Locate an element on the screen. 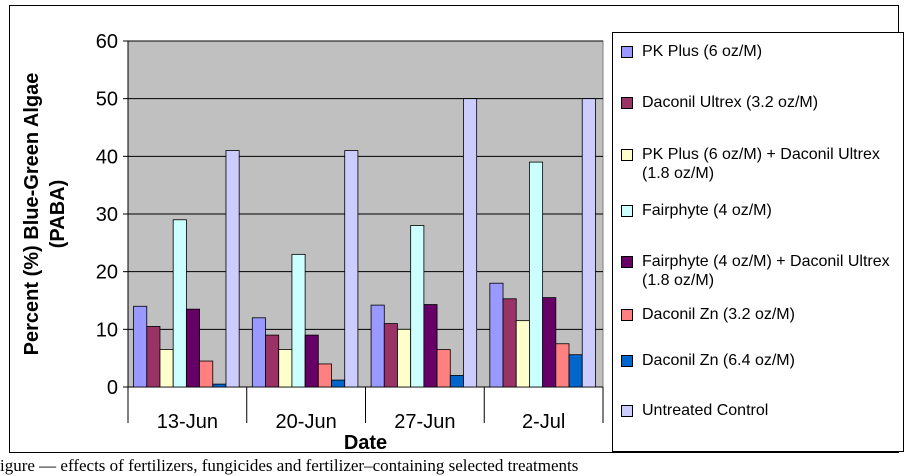 Image resolution: width=904 pixels, height=476 pixels. legend-item: Daconil Zn (6.4 oz/M) is located at coordinates (762, 360).